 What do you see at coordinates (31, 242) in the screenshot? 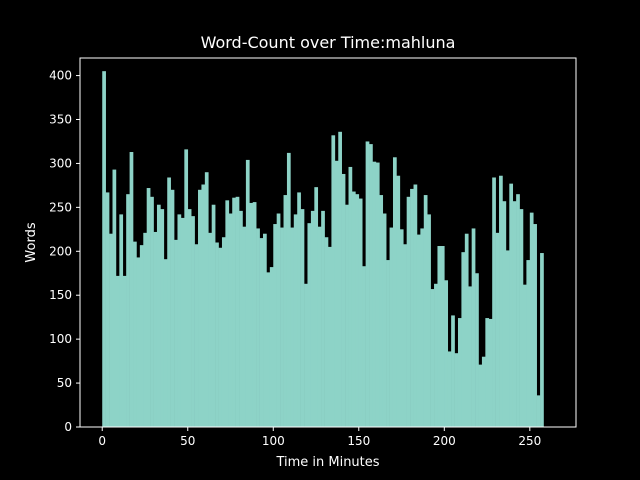
I see `y-axis-label: Words` at bounding box center [31, 242].